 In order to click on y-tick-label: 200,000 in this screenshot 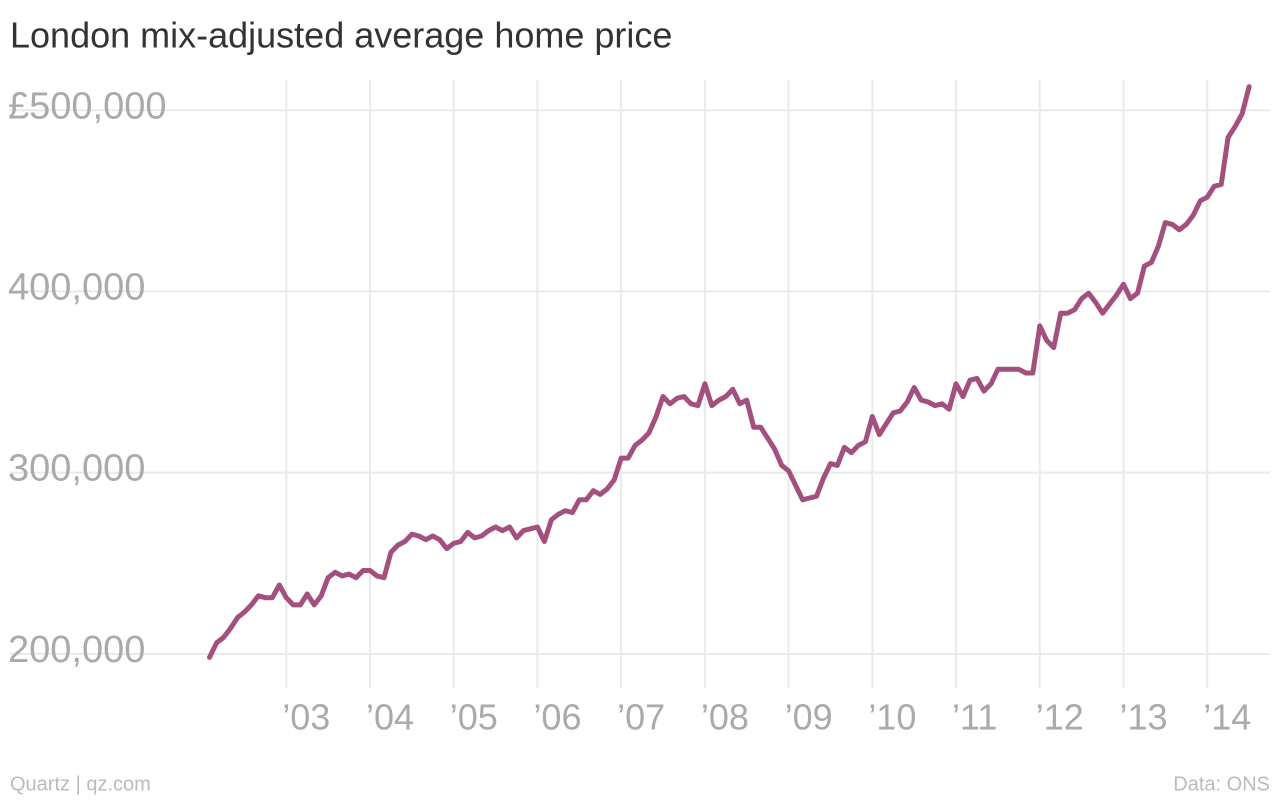, I will do `click(76, 650)`.